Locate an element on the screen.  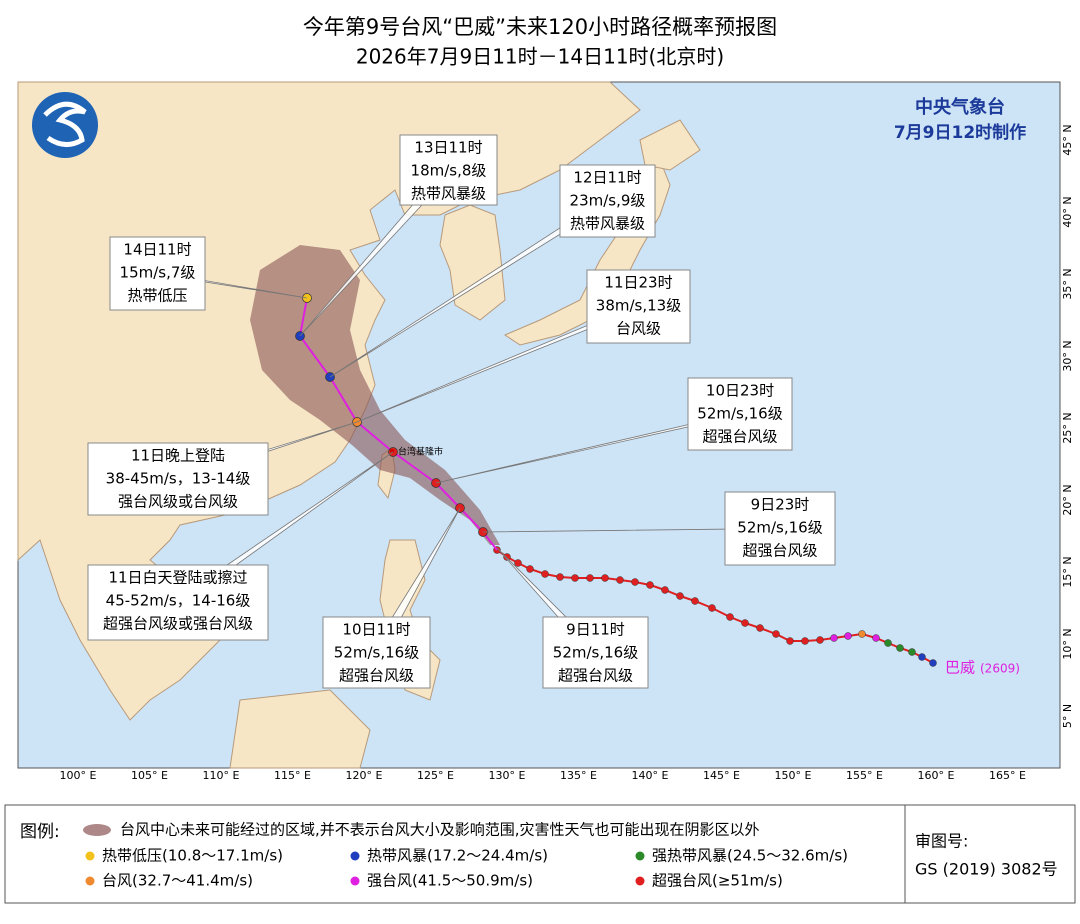
review-label: 审图号: is located at coordinates (941, 841).